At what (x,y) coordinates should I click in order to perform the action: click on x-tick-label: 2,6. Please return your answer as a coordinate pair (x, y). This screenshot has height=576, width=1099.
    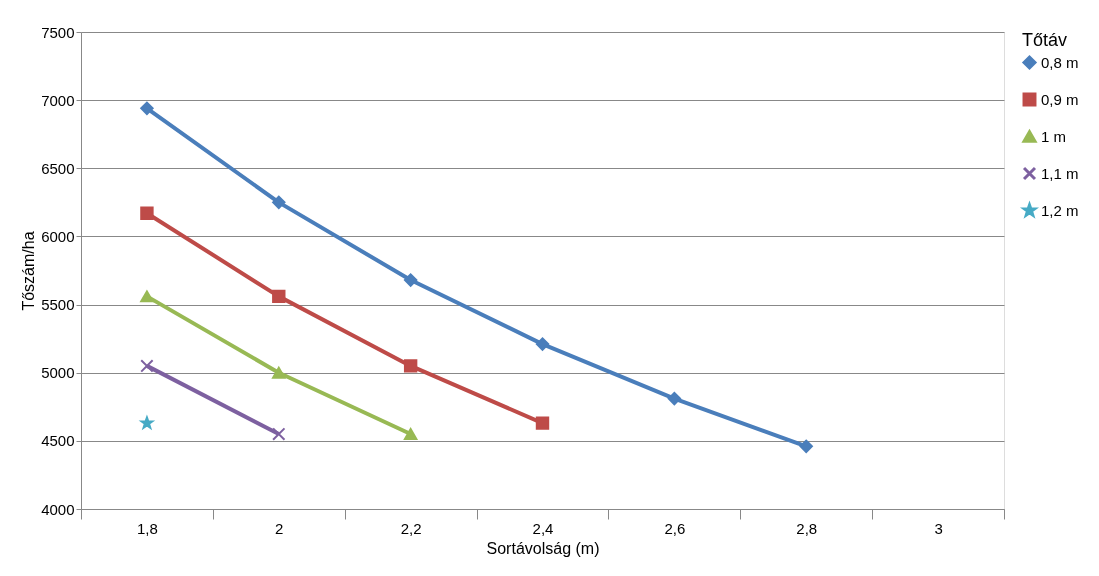
    Looking at the image, I should click on (675, 528).